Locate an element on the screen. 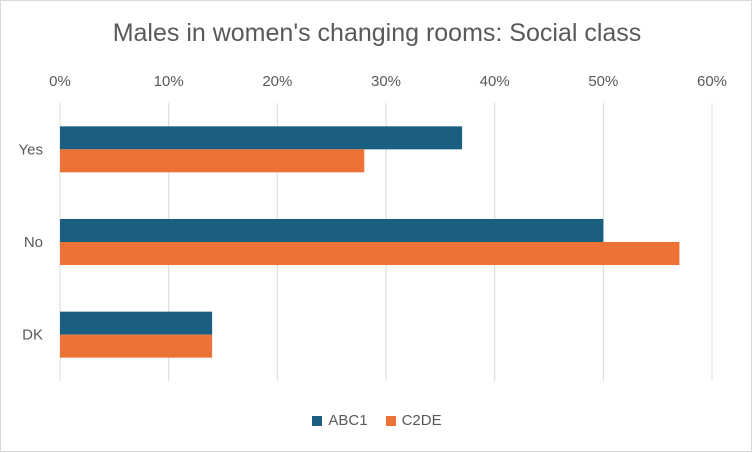  legend-item: C2DE is located at coordinates (413, 420).